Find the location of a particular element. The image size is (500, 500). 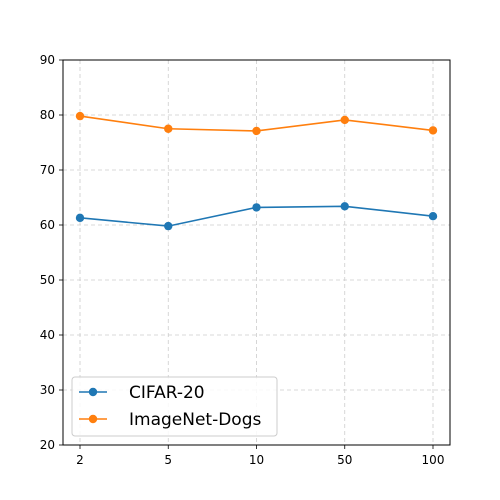

y-tick-label: 30 is located at coordinates (47, 390).